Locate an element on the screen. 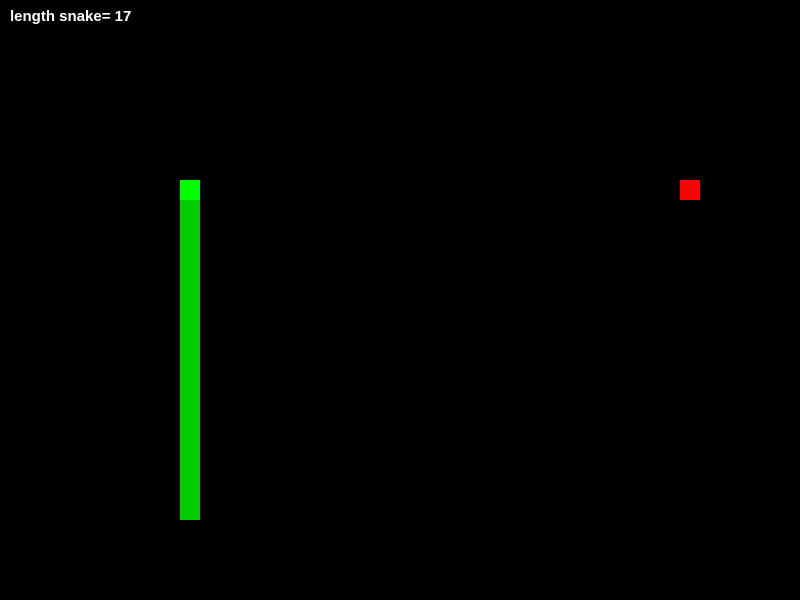 The height and width of the screenshot is (600, 800). food is located at coordinates (690, 190).